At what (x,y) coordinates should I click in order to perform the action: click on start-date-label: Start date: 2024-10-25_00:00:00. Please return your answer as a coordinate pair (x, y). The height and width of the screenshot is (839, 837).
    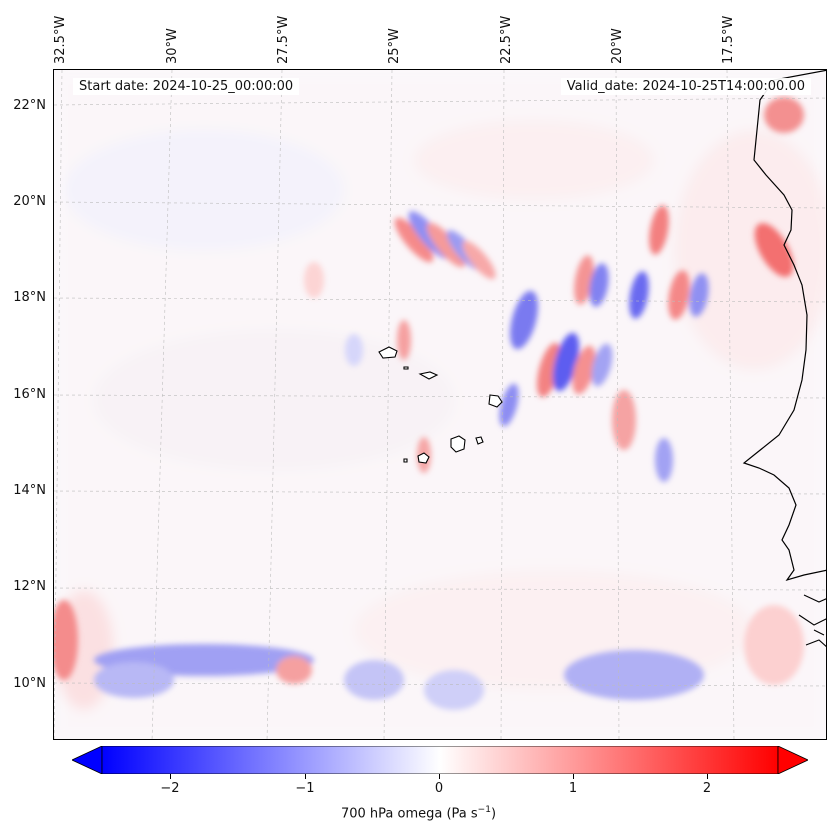
    Looking at the image, I should click on (186, 86).